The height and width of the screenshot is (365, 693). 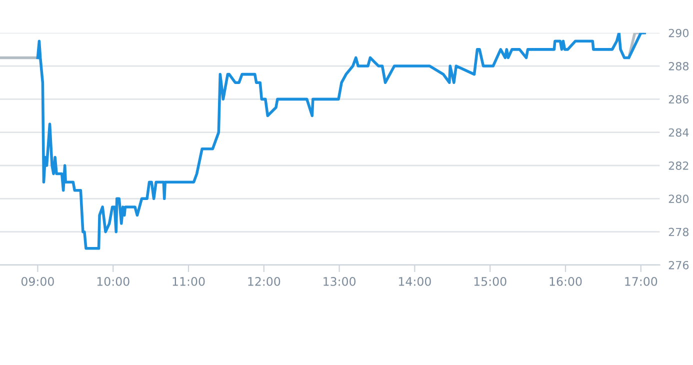 I want to click on x-tick-label: 12:00, so click(x=264, y=281).